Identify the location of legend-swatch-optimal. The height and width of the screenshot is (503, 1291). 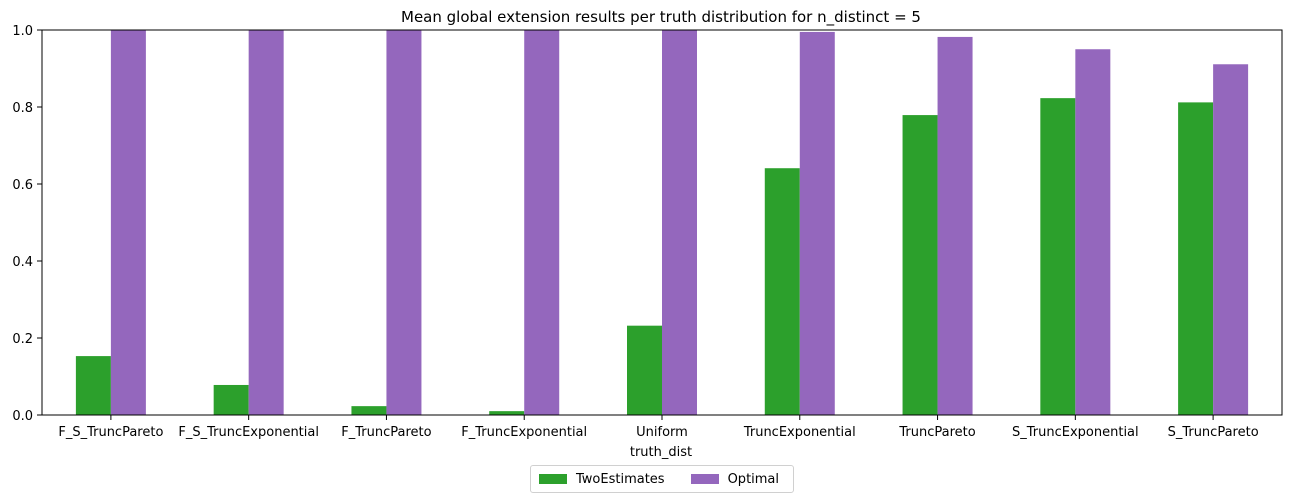
(704, 479).